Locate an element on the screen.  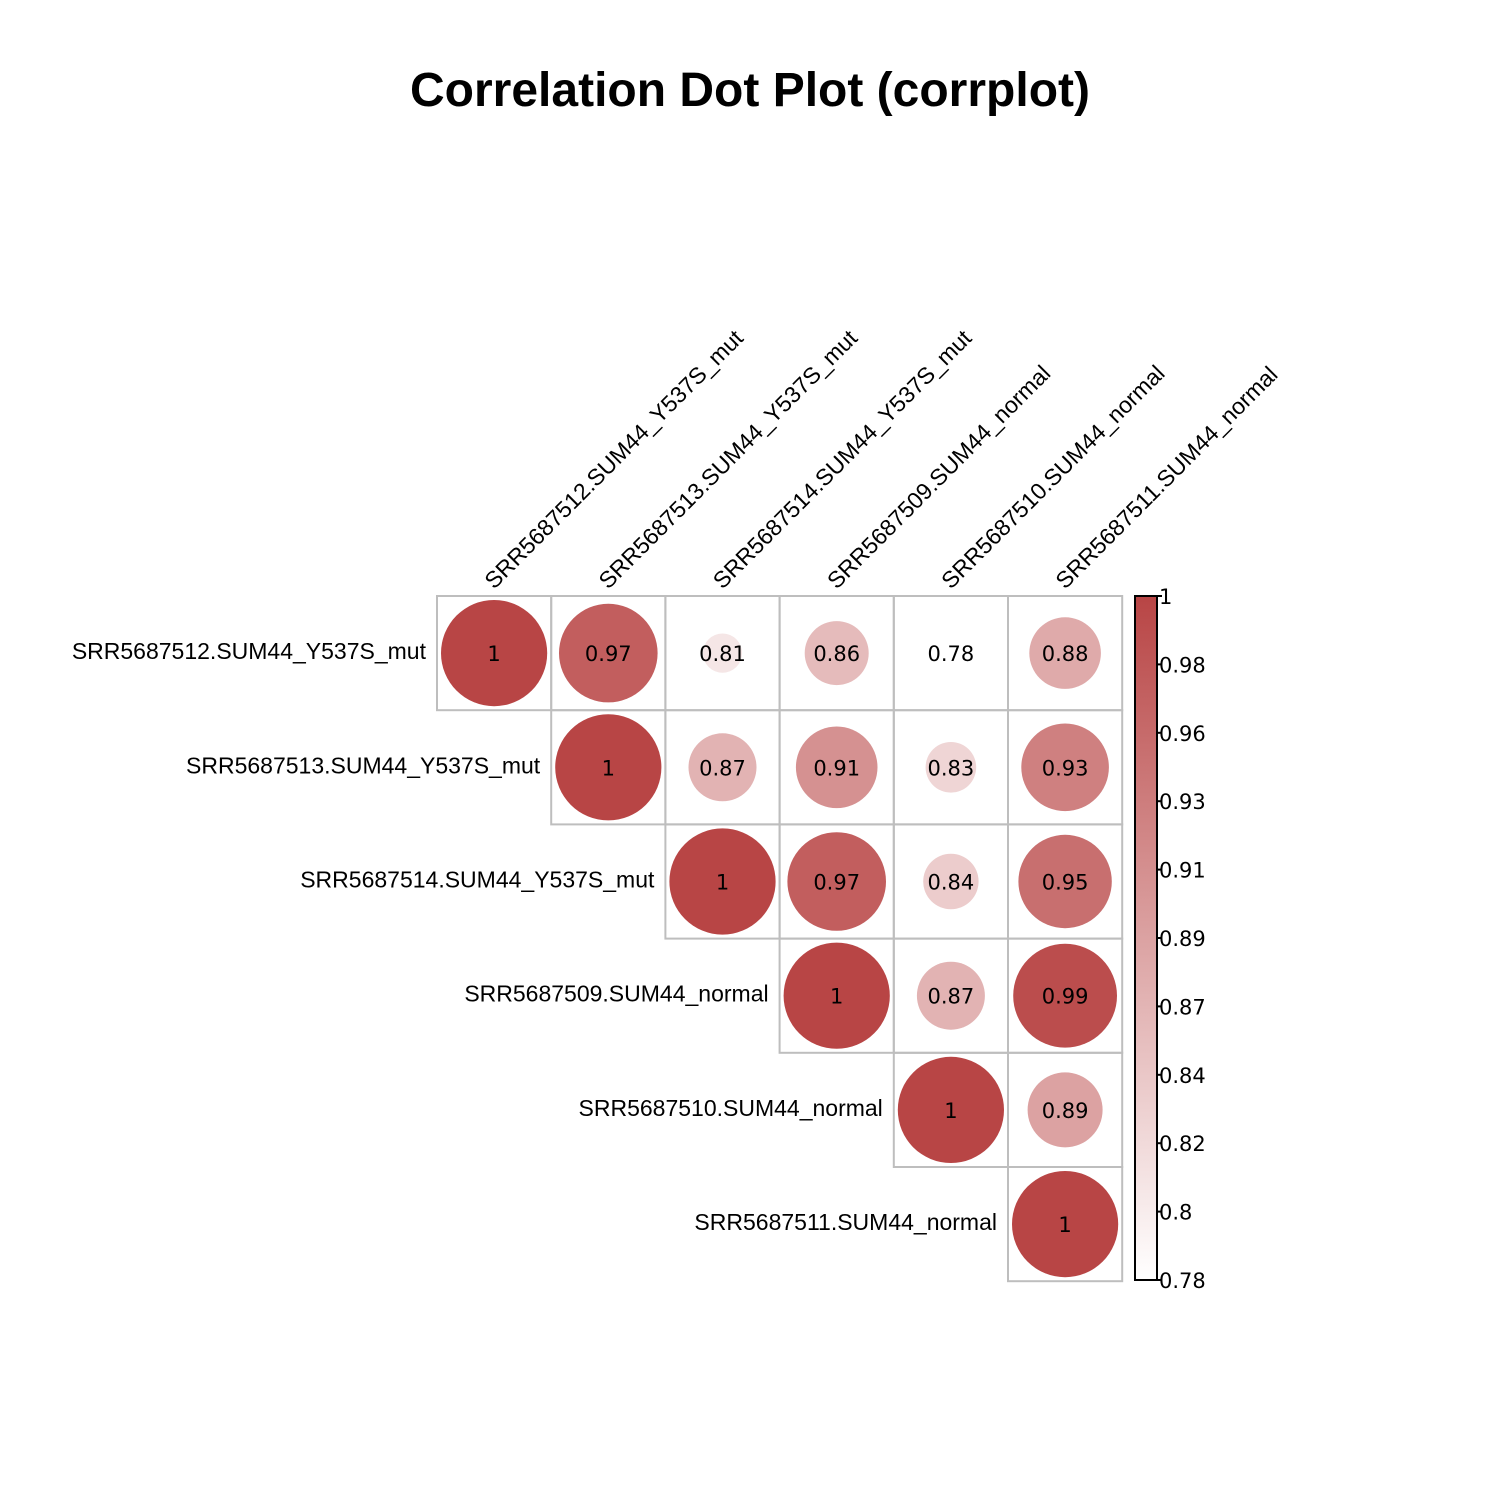
correlation-value: 0.95 is located at coordinates (1065, 883).